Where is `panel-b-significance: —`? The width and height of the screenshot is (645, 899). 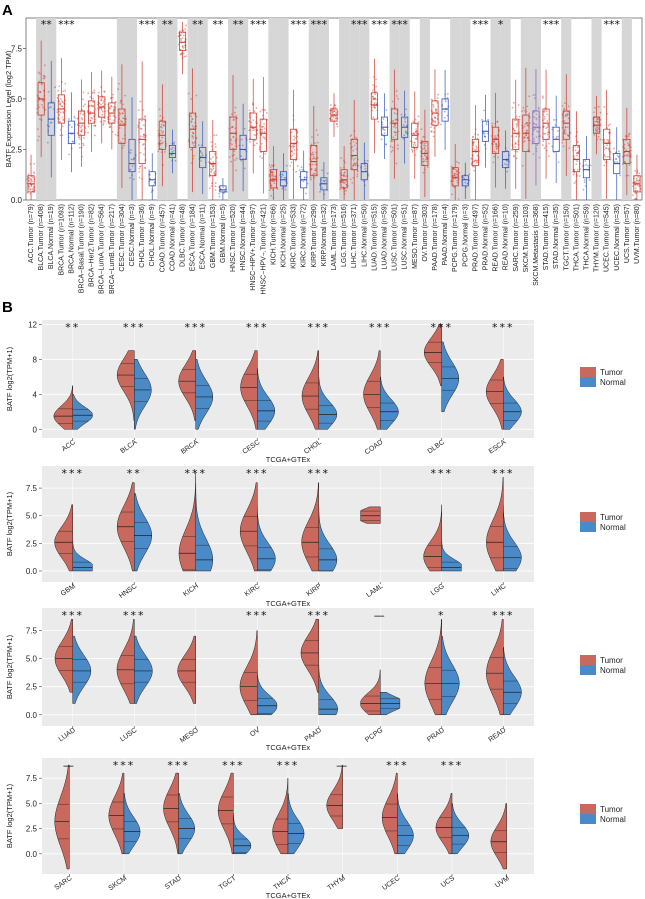 panel-b-significance: — is located at coordinates (69, 765).